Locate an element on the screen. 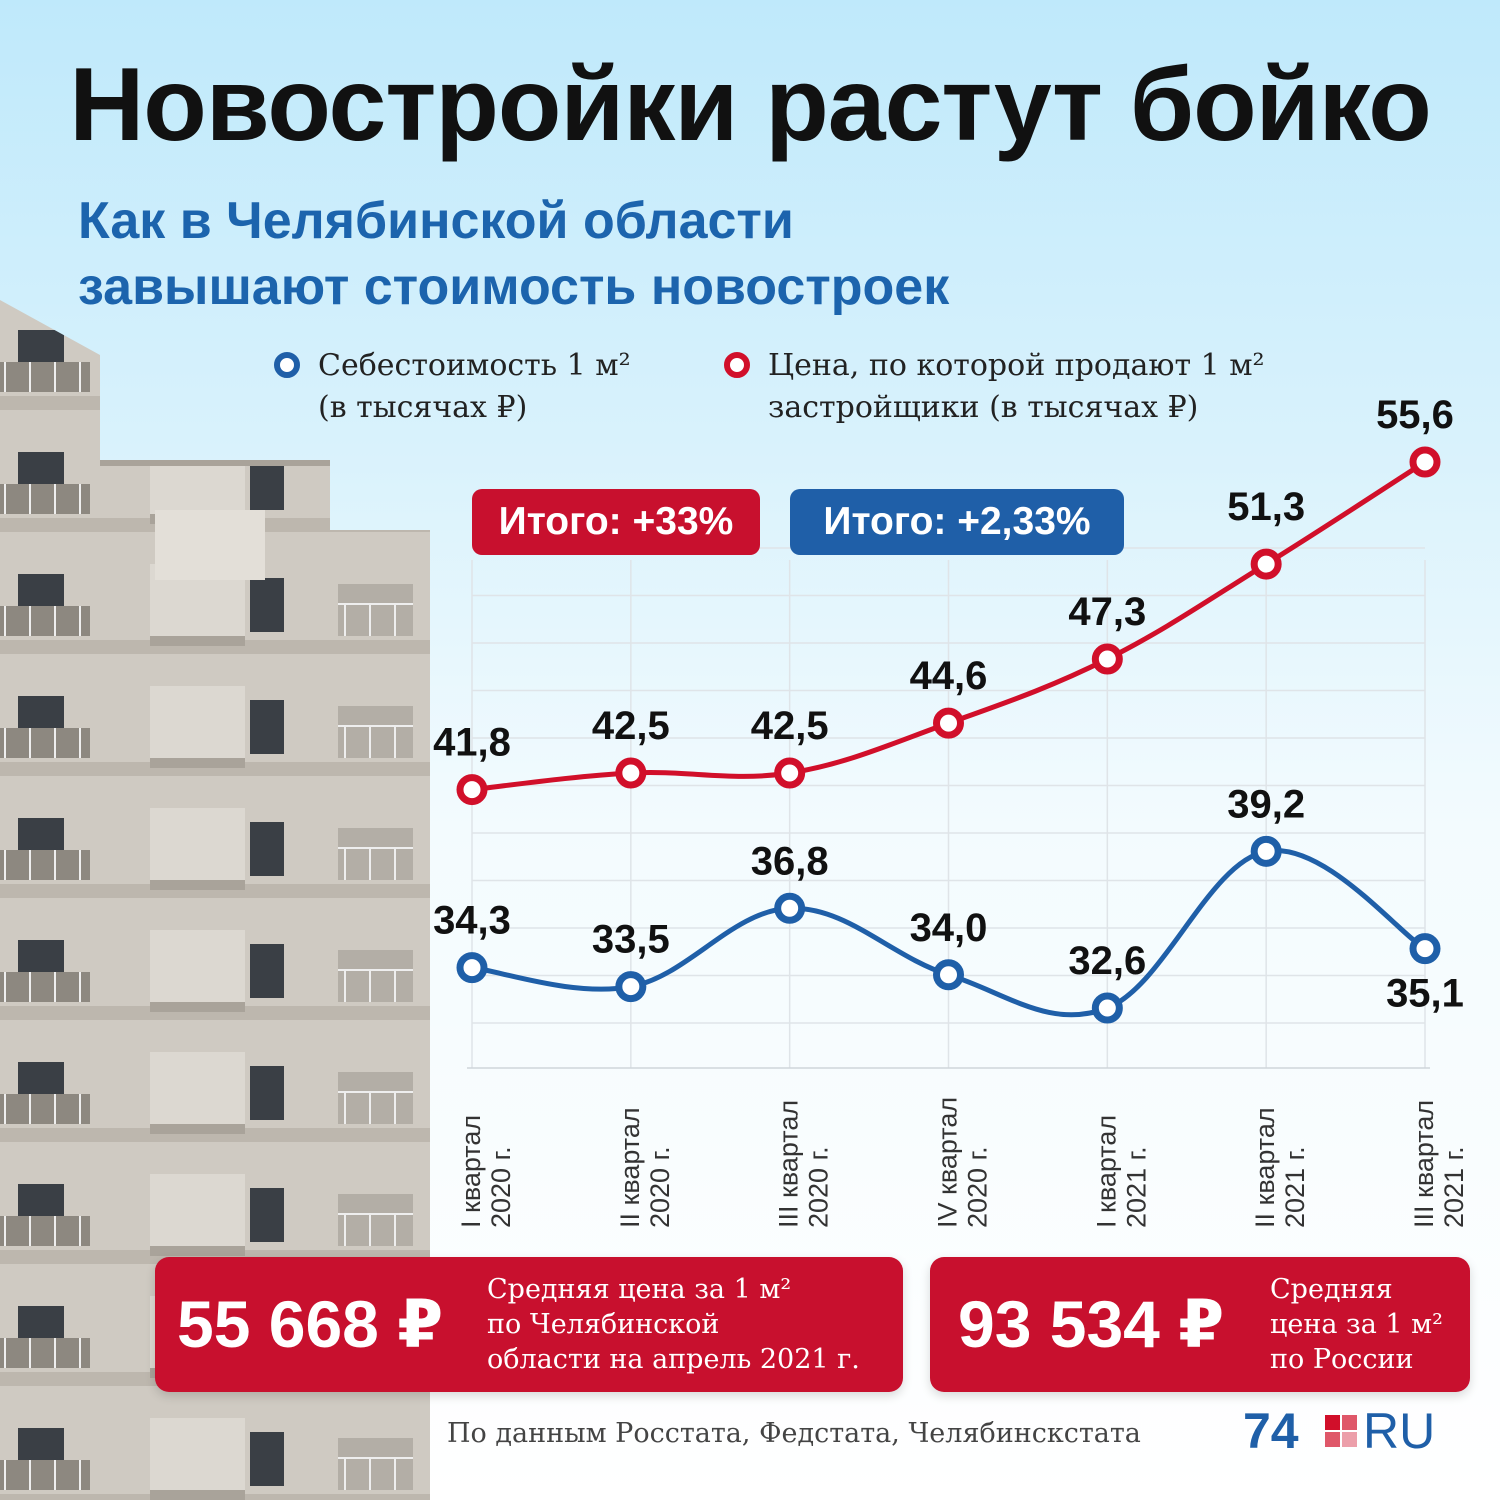 The width and height of the screenshot is (1500, 1500). region-desc-line: области на апрель 2021 г. is located at coordinates (673, 1359).